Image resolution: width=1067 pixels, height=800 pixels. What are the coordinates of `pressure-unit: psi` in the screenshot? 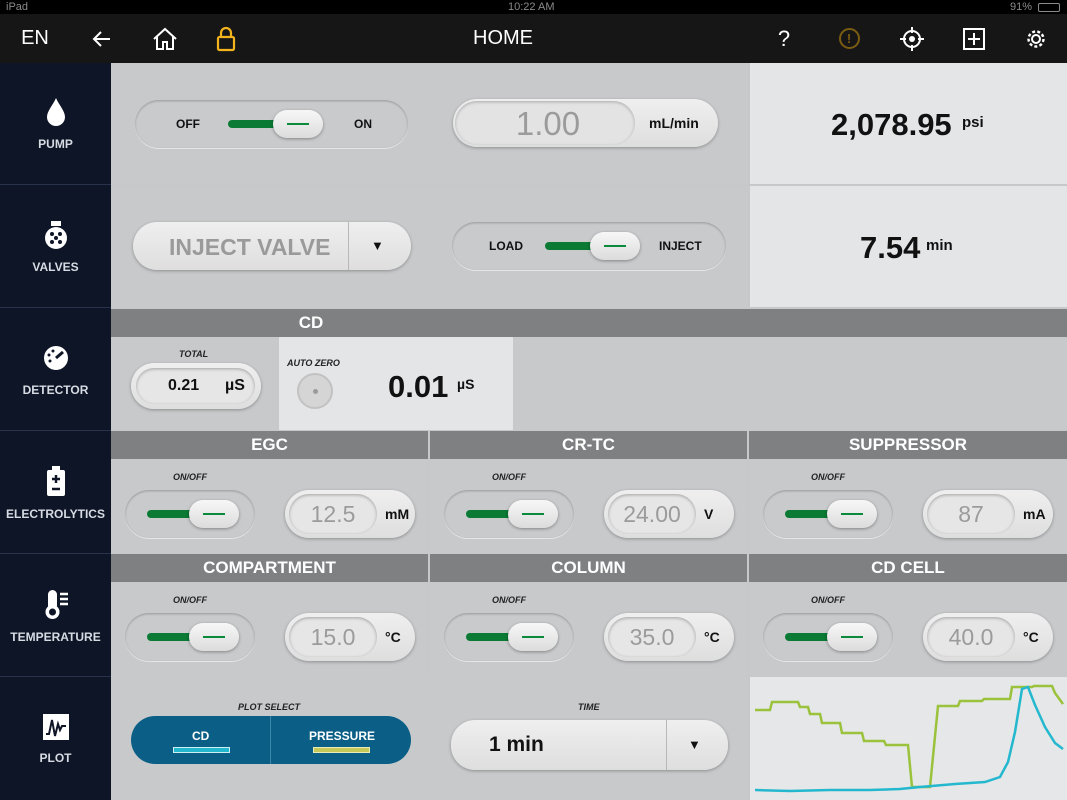 It's located at (973, 122).